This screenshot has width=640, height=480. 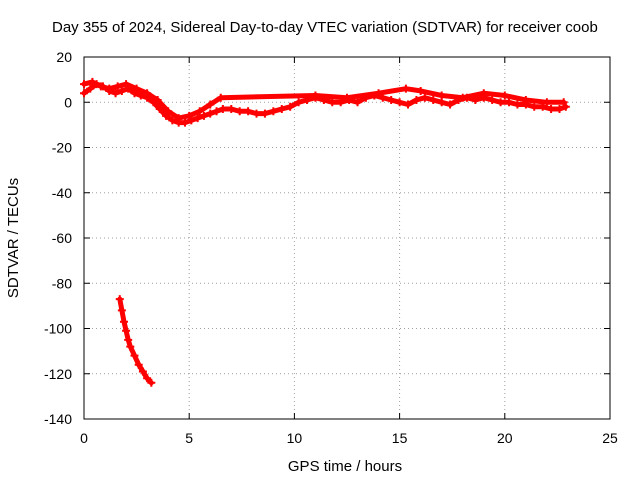 What do you see at coordinates (58, 329) in the screenshot?
I see `y-tick-label: -100` at bounding box center [58, 329].